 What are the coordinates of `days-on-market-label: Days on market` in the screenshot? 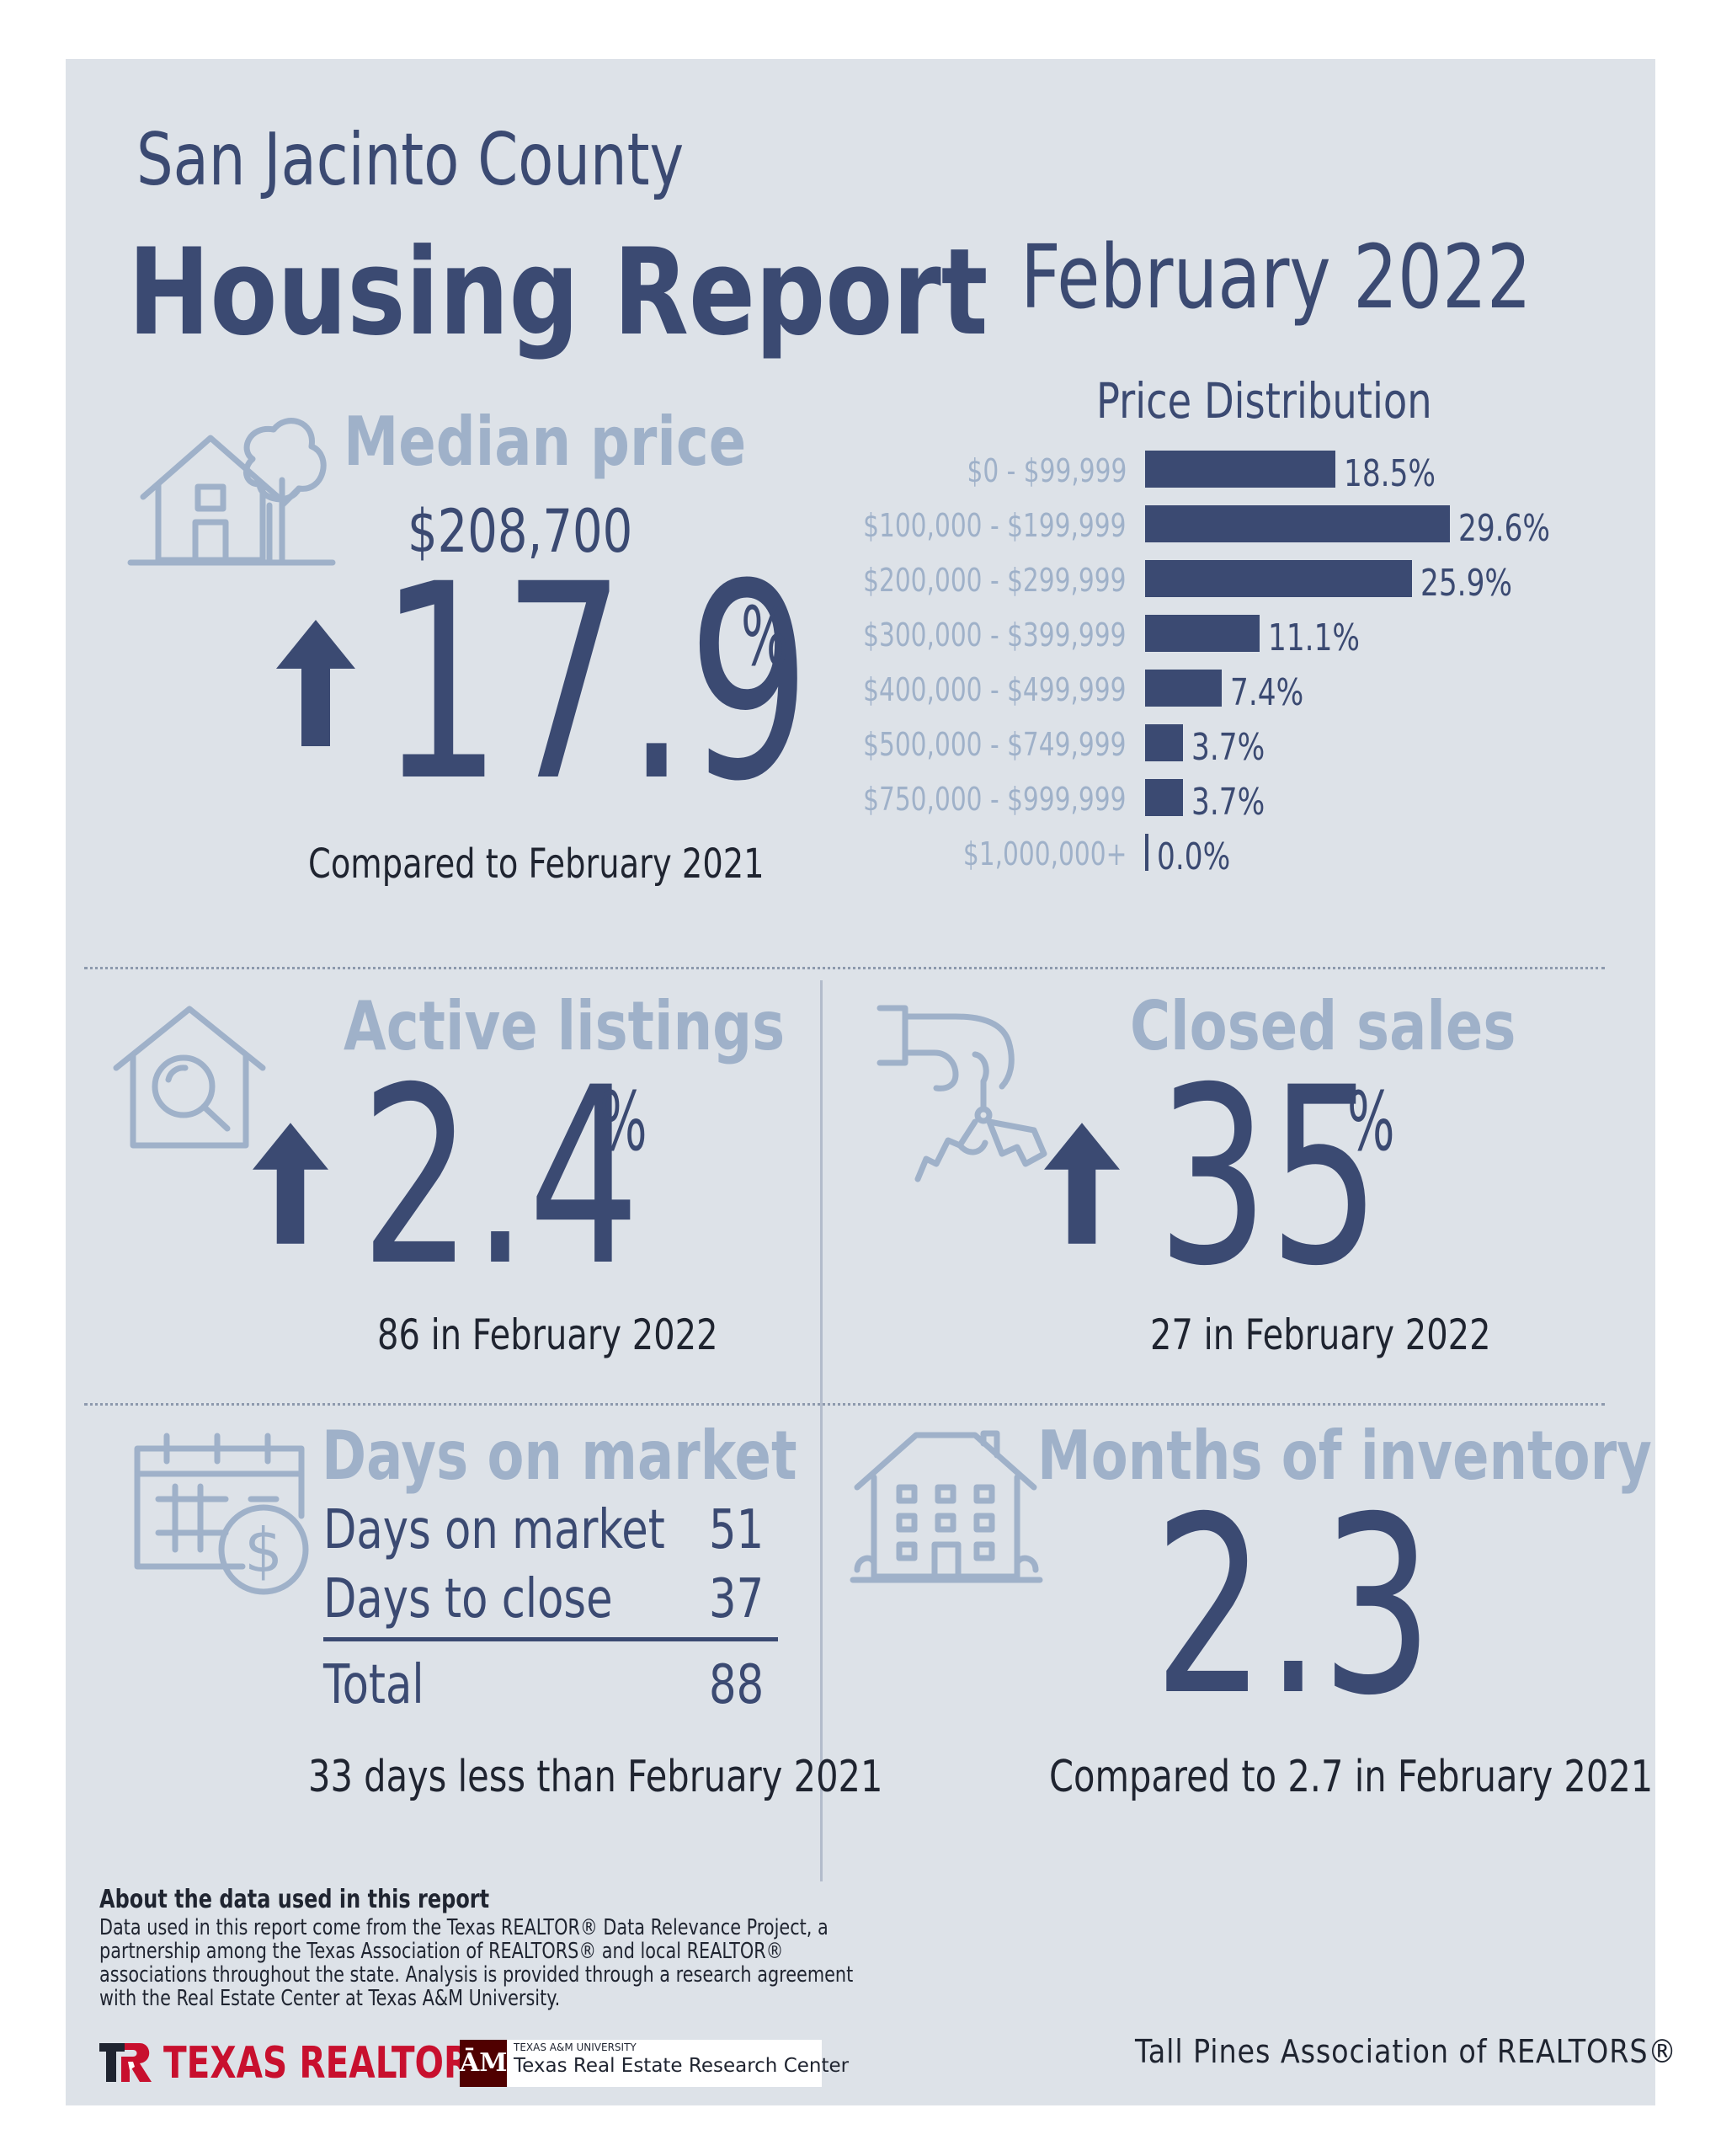 It's located at (559, 1456).